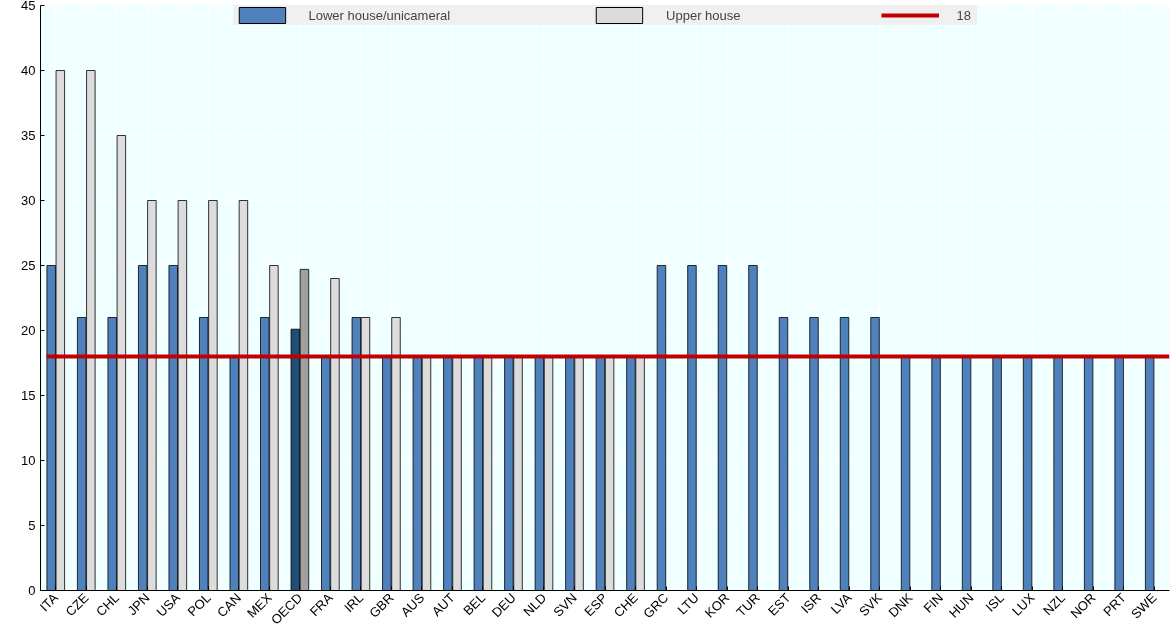 This screenshot has height=635, width=1174. I want to click on y-tick-label: 20, so click(28, 330).